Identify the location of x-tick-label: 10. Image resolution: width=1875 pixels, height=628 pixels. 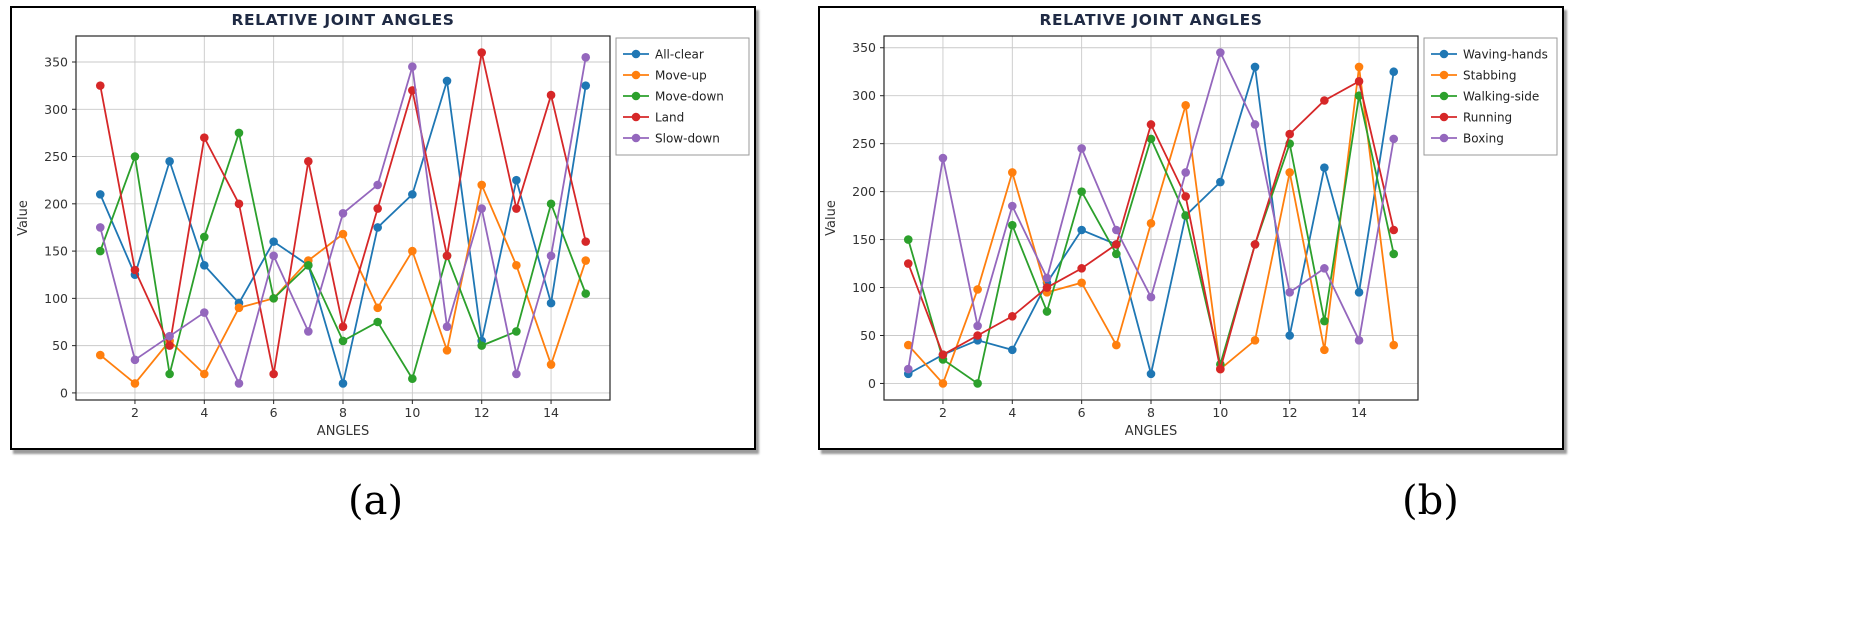
(1220, 412).